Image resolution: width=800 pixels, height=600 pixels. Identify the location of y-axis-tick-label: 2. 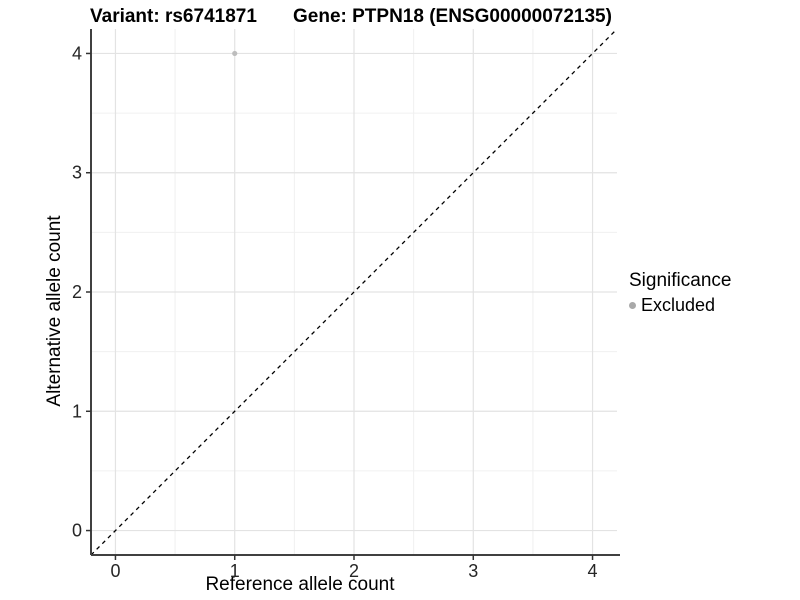
(77, 292).